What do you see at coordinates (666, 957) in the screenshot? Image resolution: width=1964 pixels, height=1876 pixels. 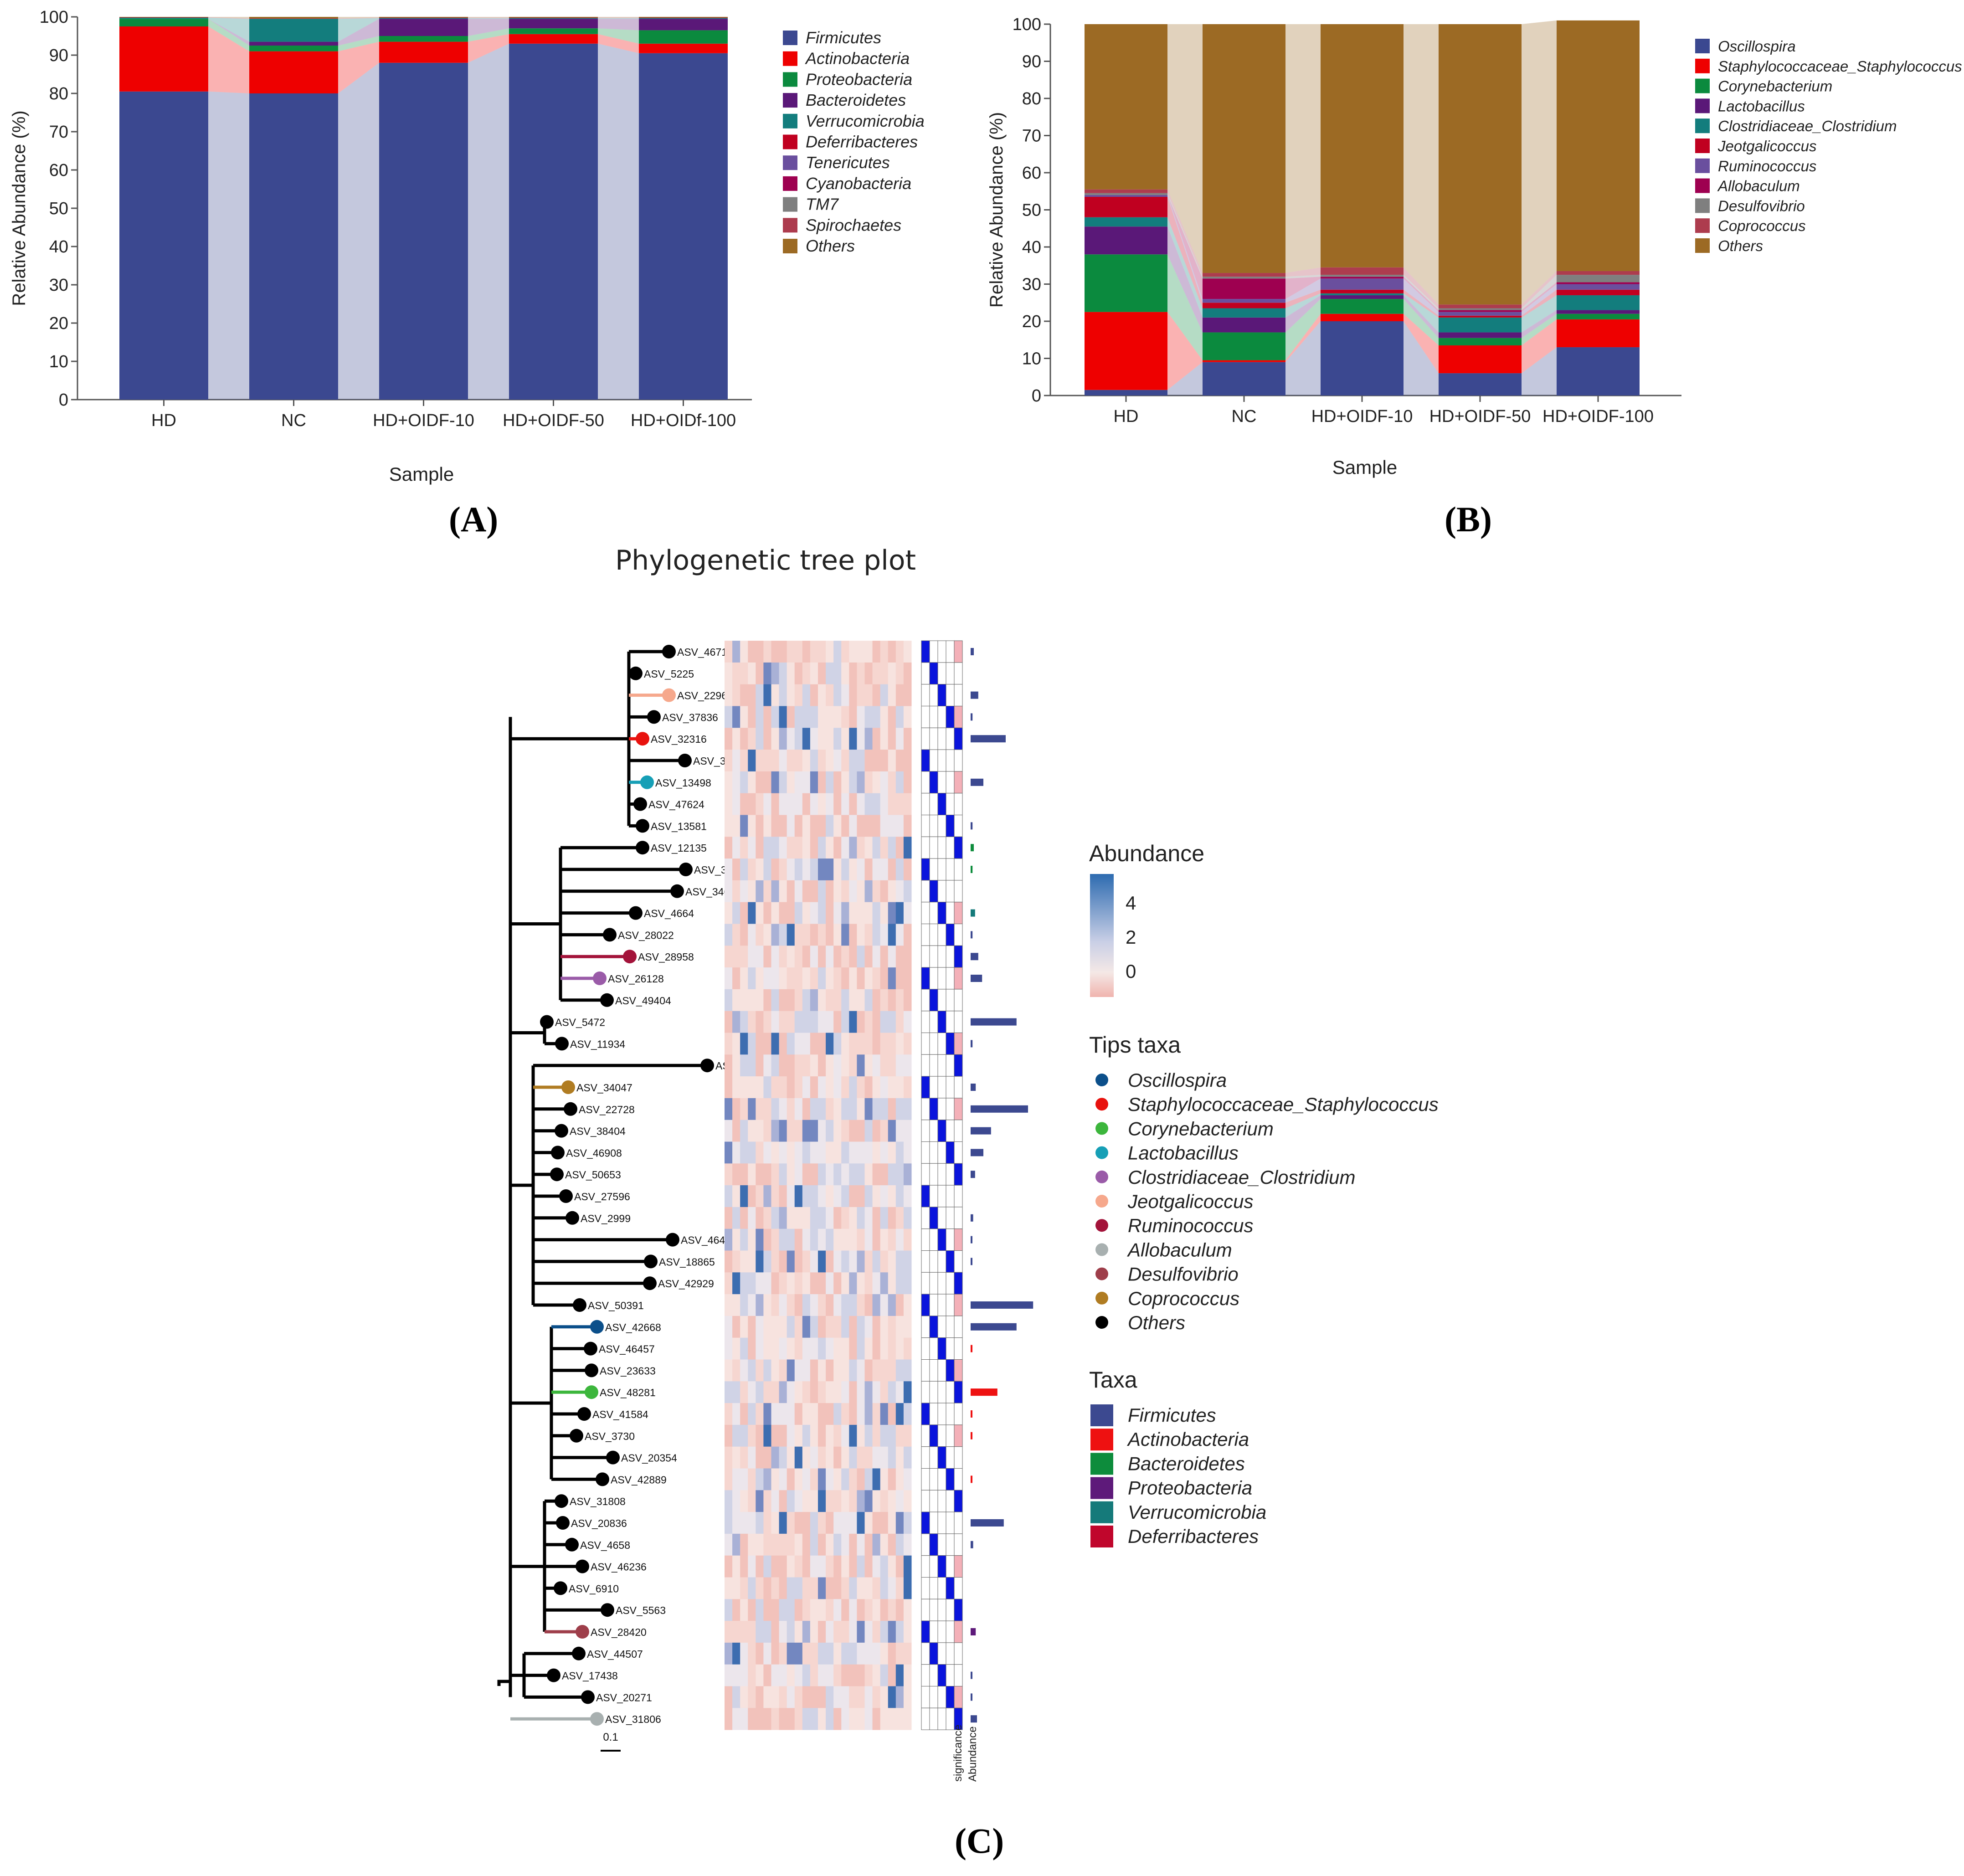 I see `tip-label: ASV_28958` at bounding box center [666, 957].